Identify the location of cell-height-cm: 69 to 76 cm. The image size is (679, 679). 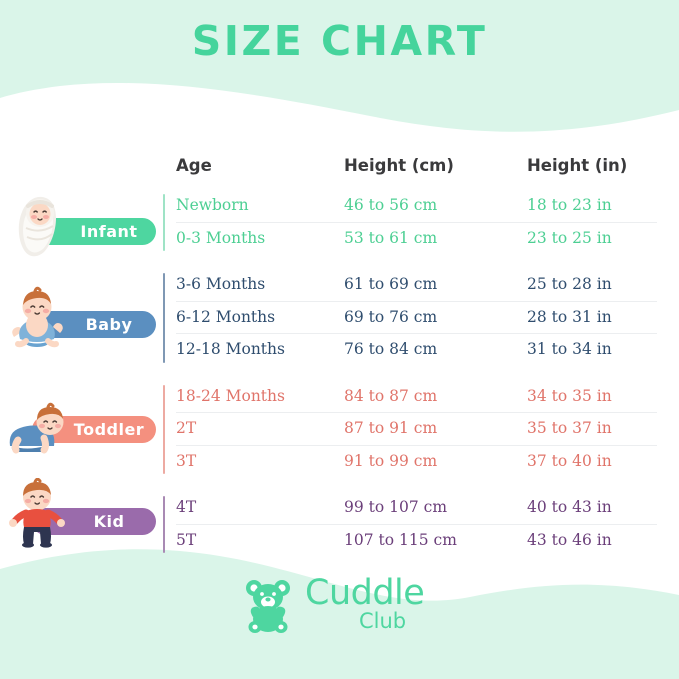
(391, 316).